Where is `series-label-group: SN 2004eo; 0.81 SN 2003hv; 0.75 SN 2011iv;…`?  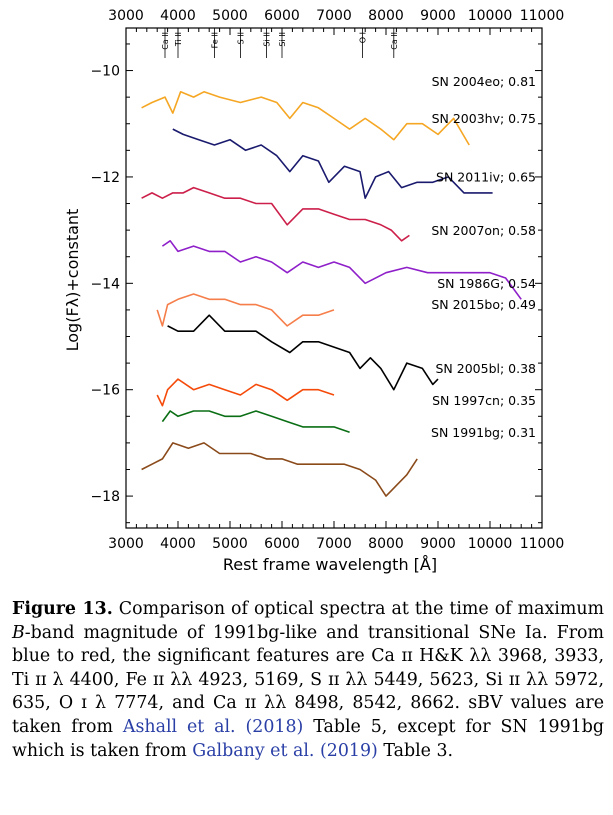
series-label-group: SN 2004eo; 0.81 SN 2003hv; 0.75 SN 2011iv;… is located at coordinates (483, 257).